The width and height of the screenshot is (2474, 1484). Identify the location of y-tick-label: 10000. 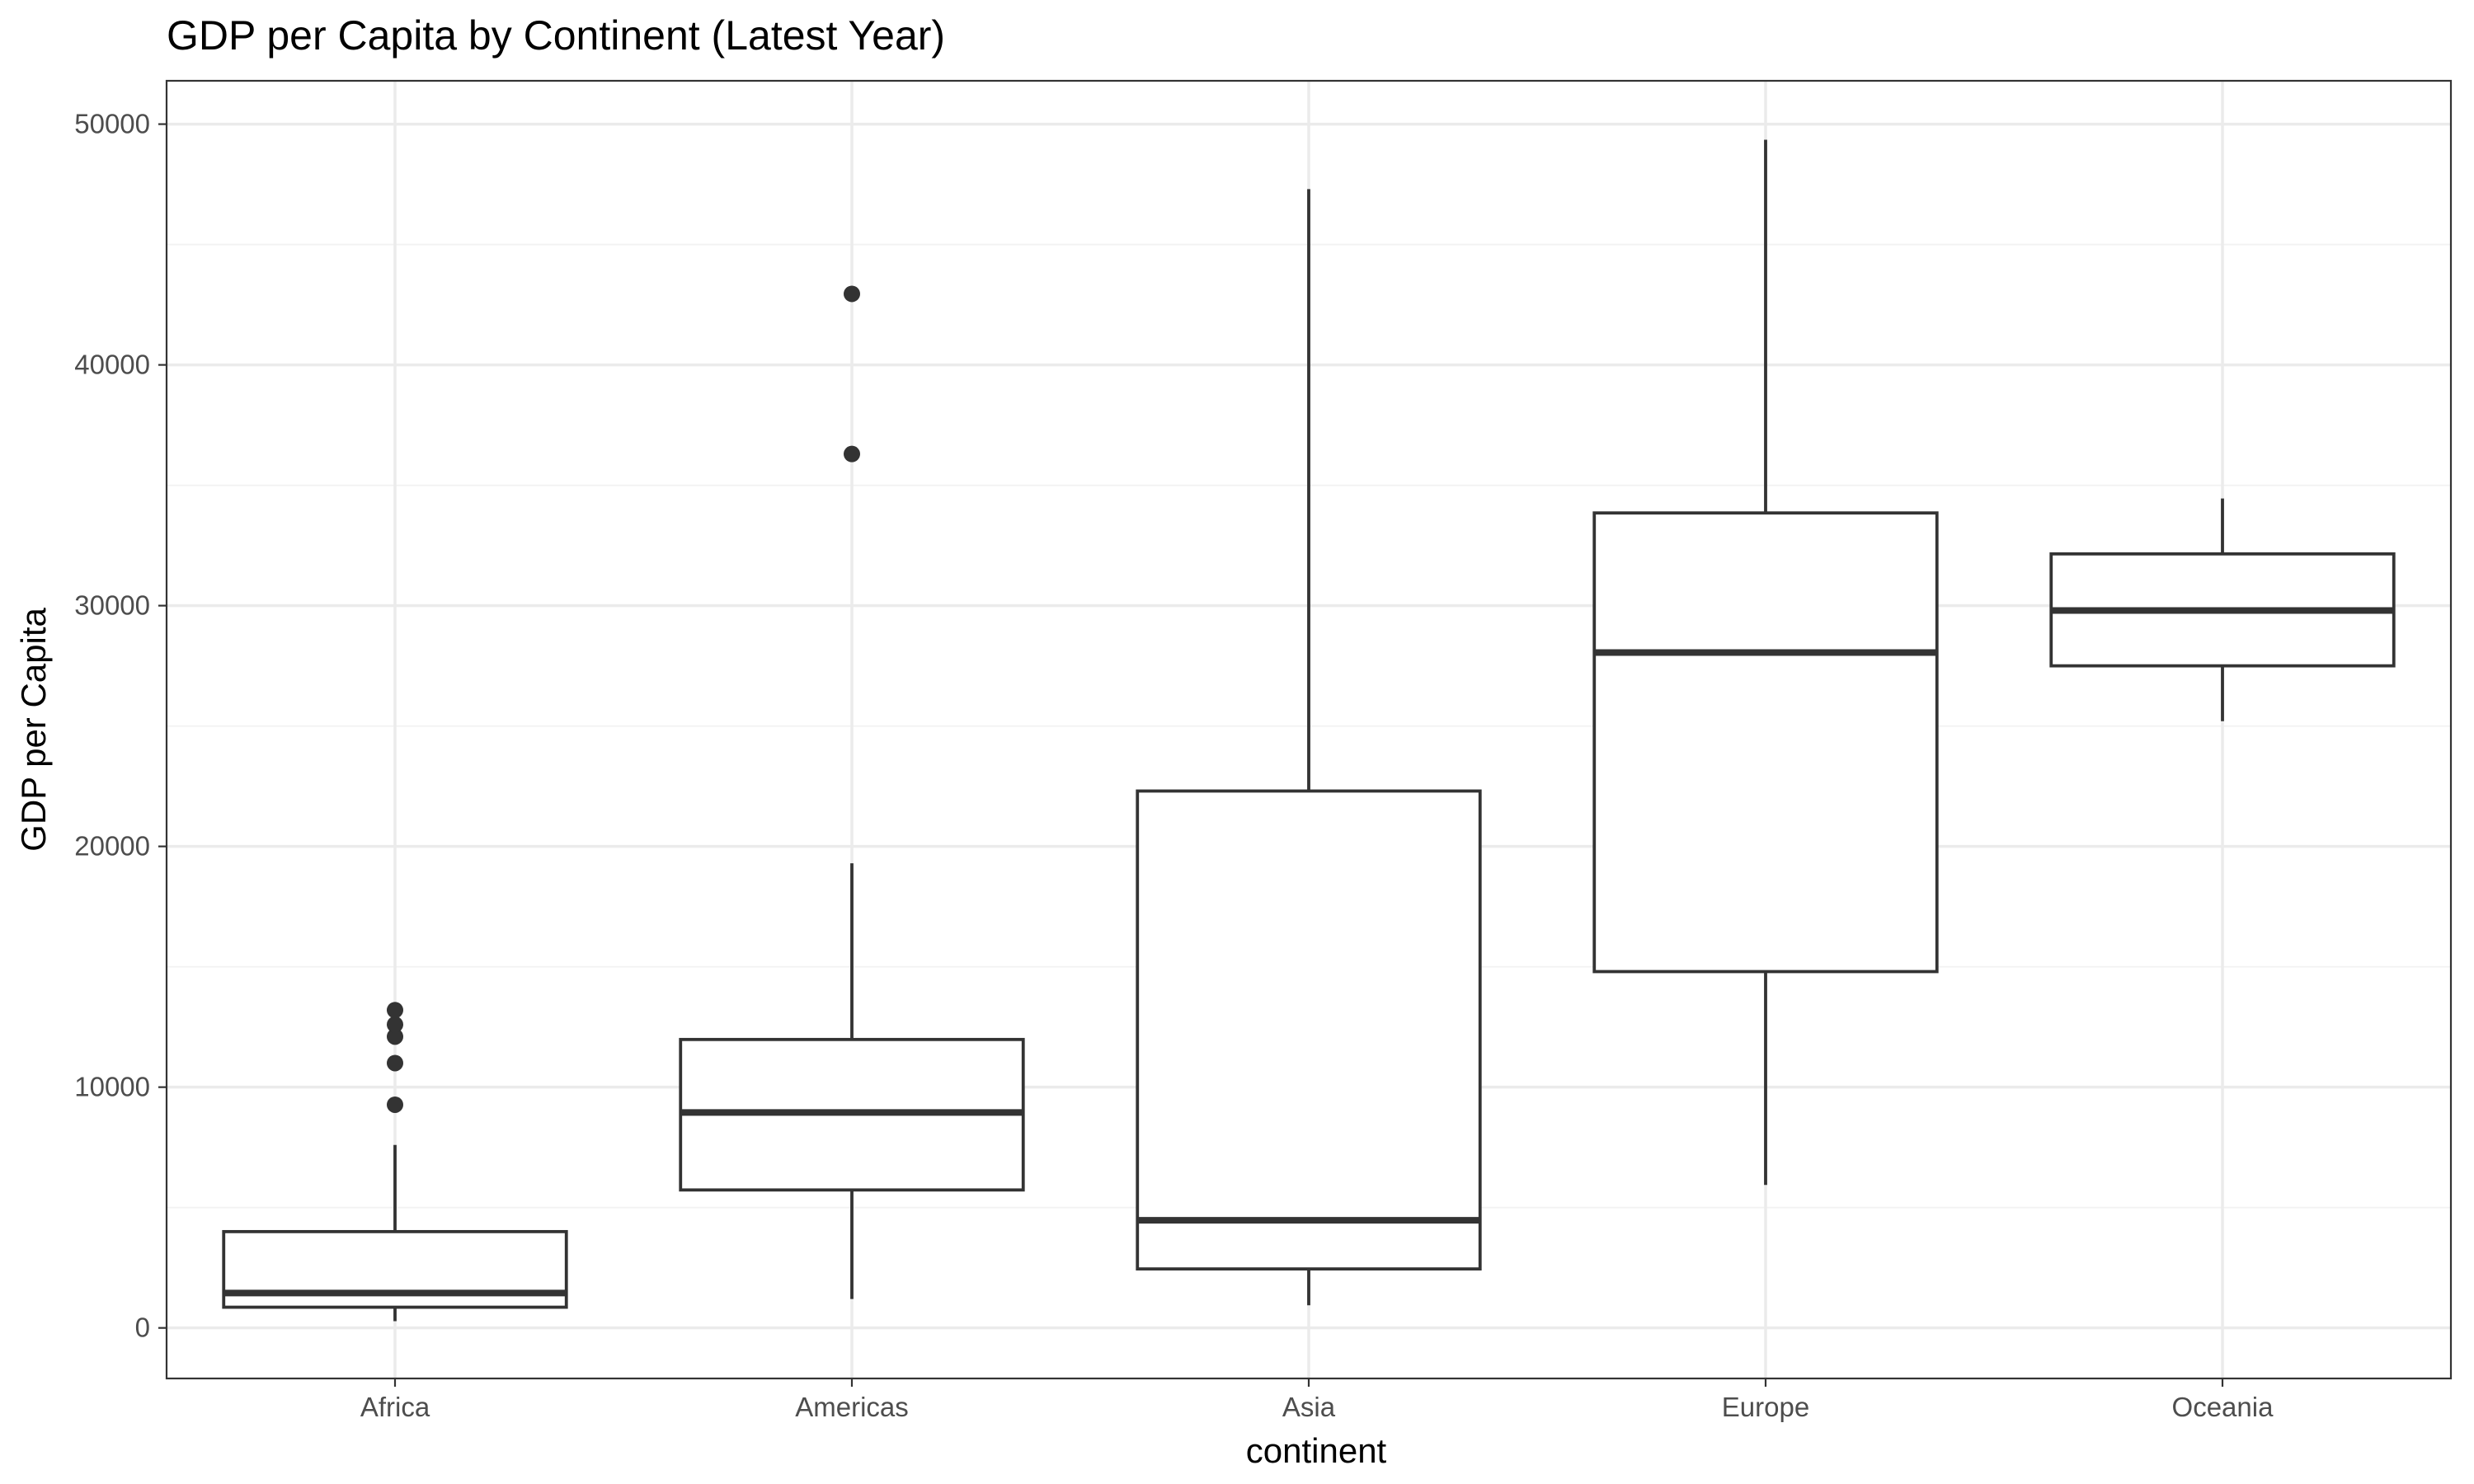
(112, 1087).